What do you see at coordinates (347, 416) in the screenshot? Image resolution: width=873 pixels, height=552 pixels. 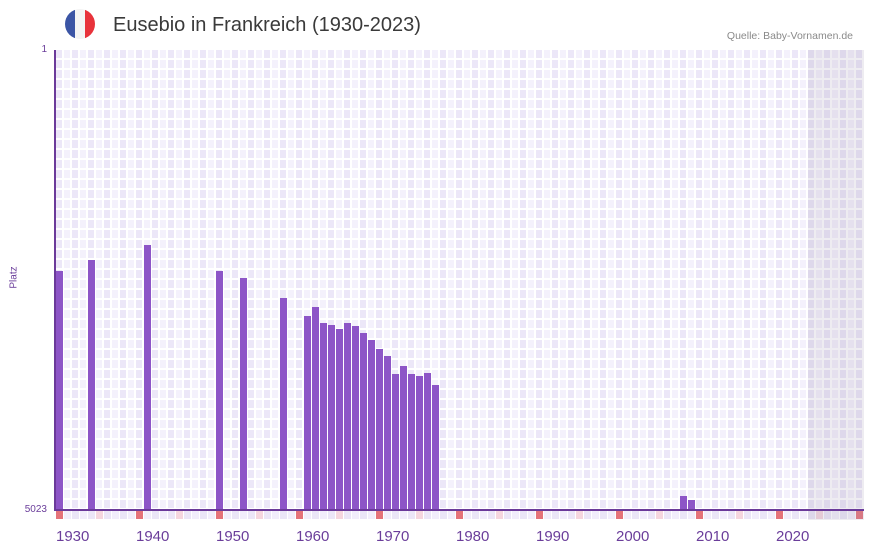 I see `bar-1966` at bounding box center [347, 416].